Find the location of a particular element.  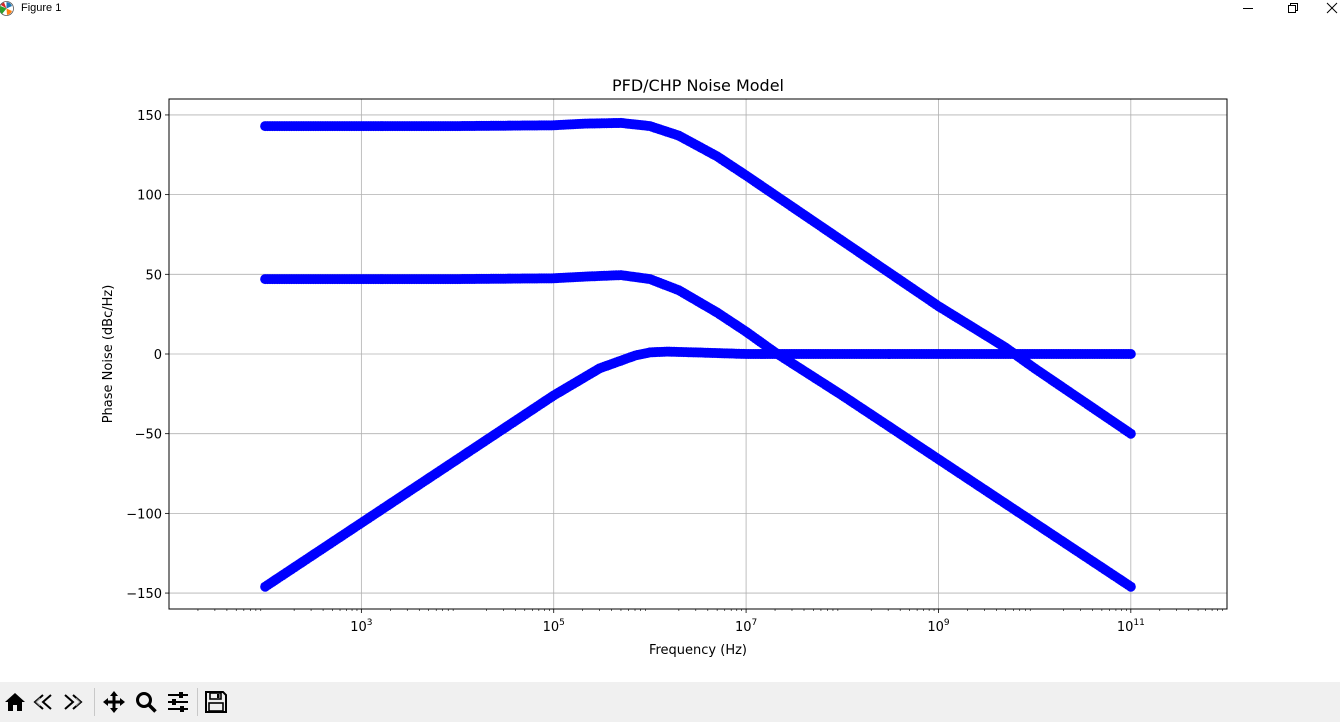

y-tick-label: −50 is located at coordinates (148, 435).